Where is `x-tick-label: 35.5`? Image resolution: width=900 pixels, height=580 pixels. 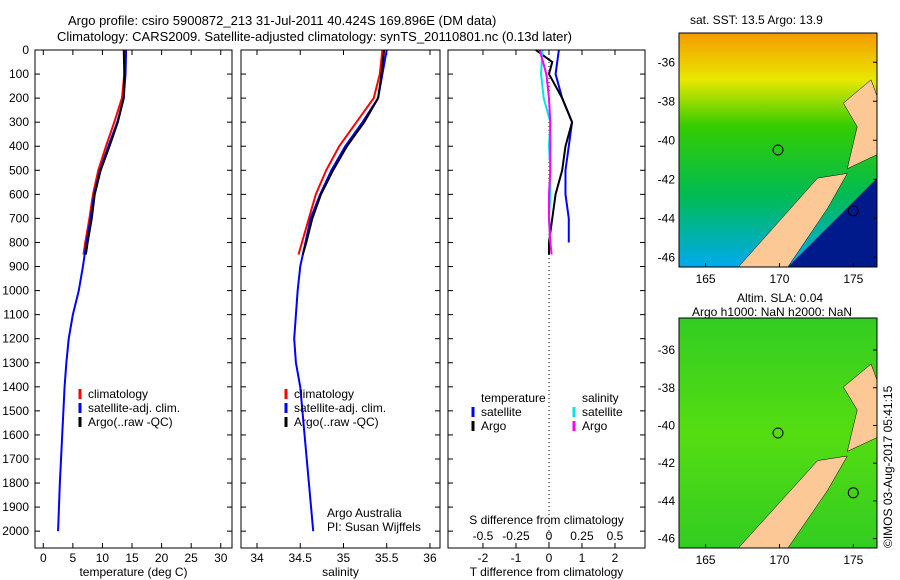 x-tick-label: 35.5 is located at coordinates (387, 558).